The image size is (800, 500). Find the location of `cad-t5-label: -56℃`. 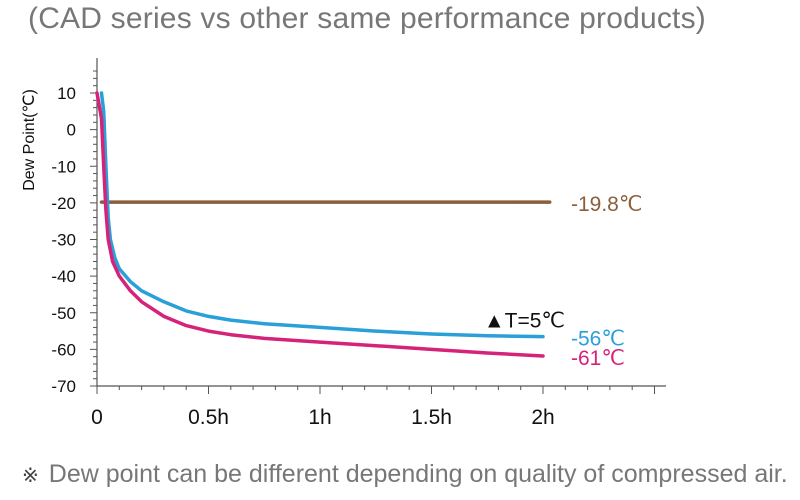

cad-t5-label: -56℃ is located at coordinates (598, 339).